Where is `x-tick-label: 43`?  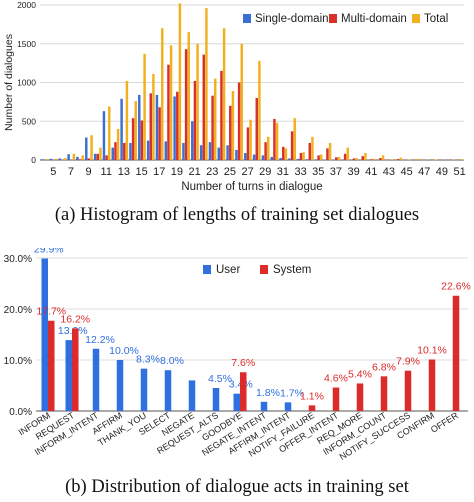 x-tick-label: 43 is located at coordinates (389, 172).